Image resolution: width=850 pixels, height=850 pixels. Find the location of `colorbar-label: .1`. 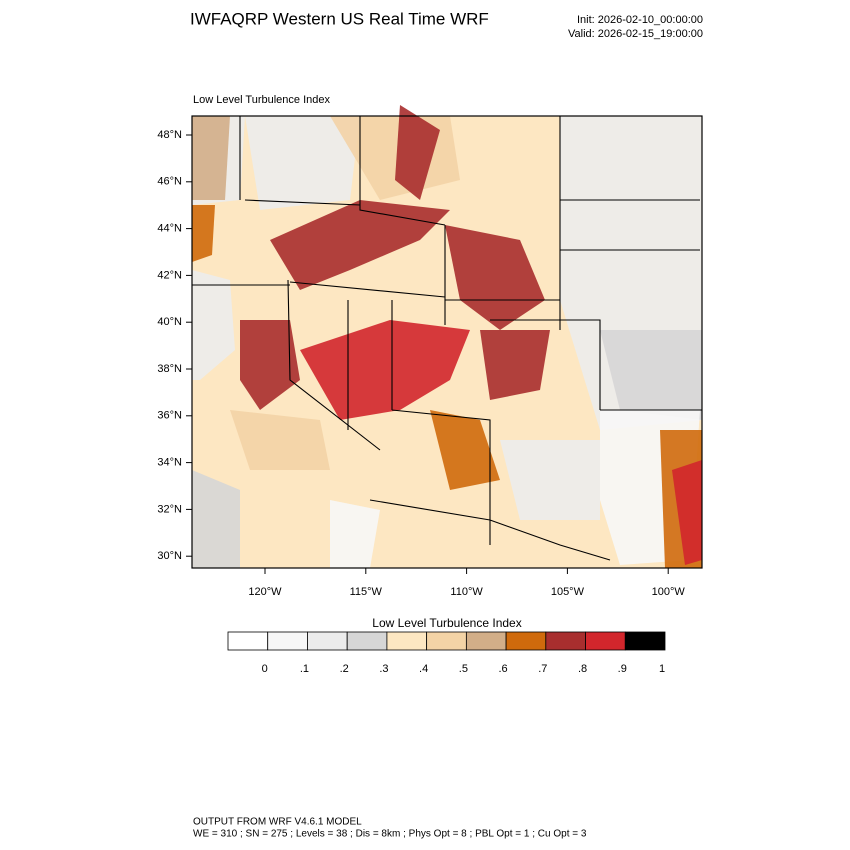

colorbar-label: .1 is located at coordinates (304, 669).